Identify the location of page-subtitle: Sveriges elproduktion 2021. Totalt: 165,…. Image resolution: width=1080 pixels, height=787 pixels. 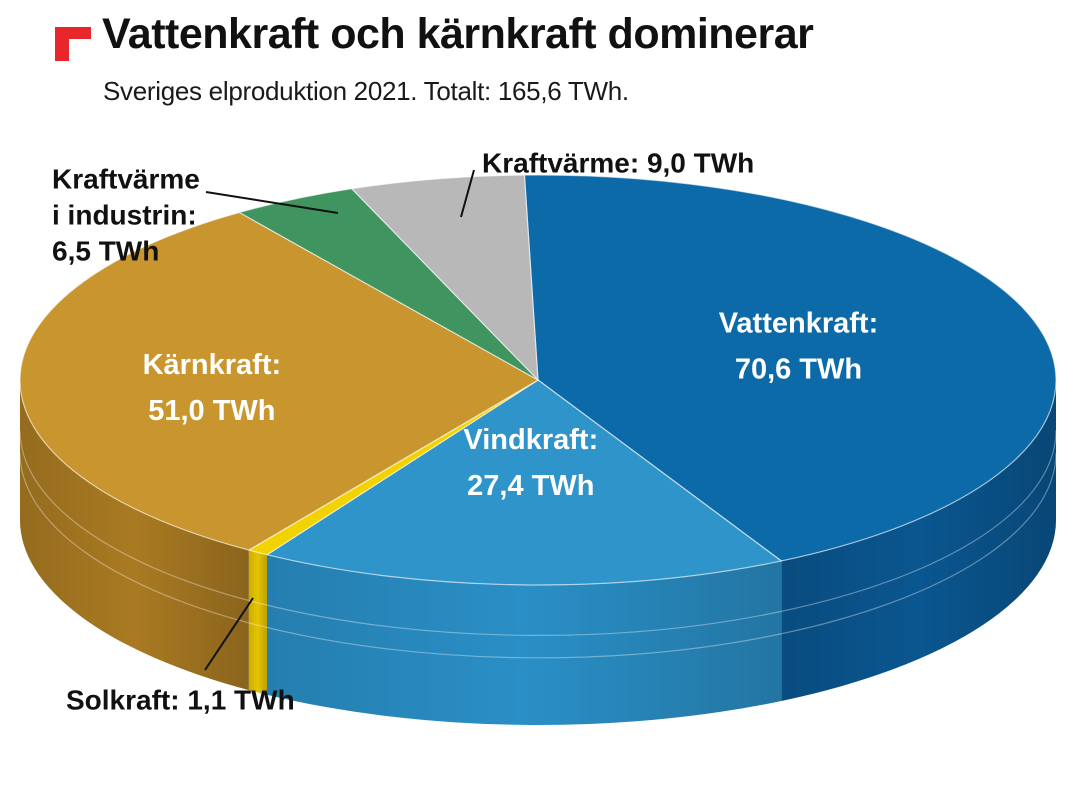
(366, 91).